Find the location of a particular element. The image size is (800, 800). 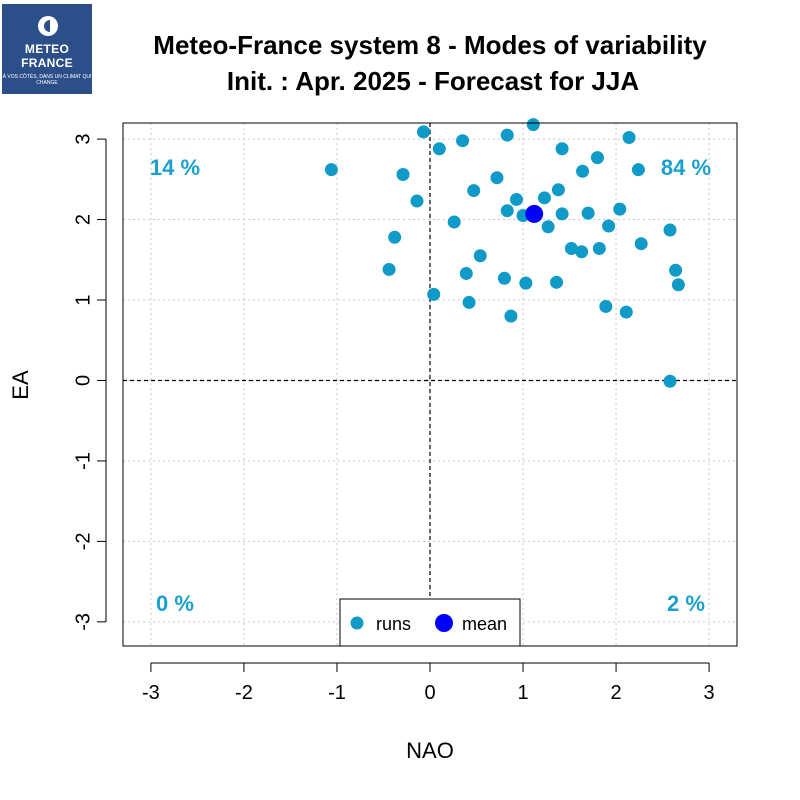

y-tick-label: 2 is located at coordinates (83, 219).